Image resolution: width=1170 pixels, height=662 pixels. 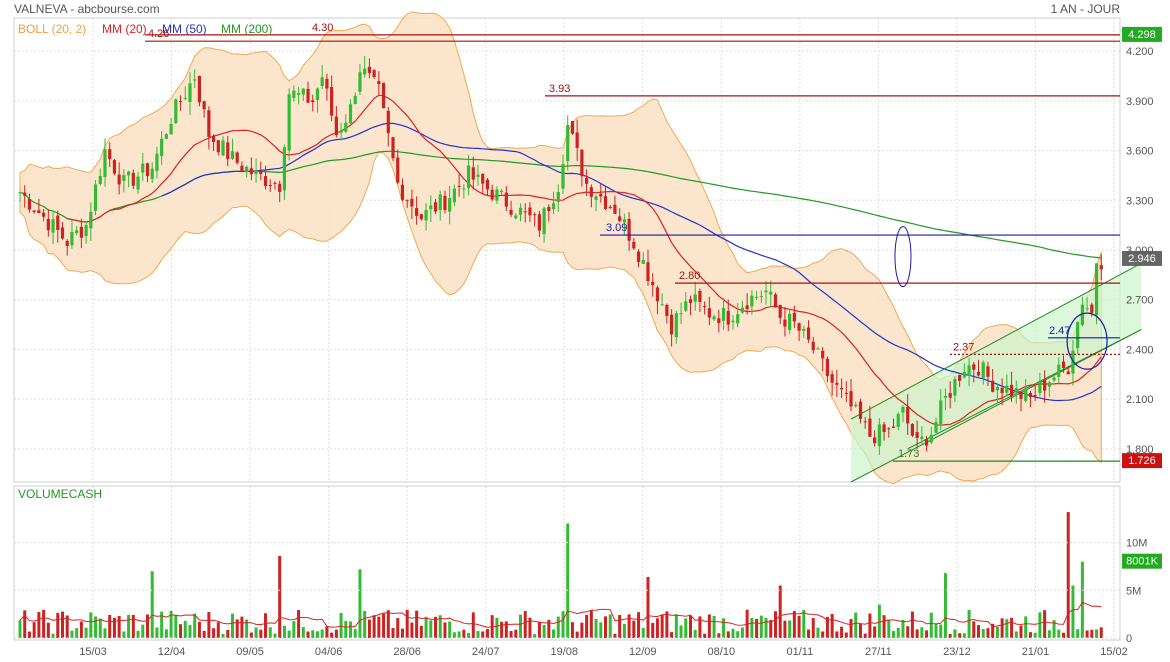 I want to click on period-label: 1 AN - JOUR, so click(x=1086, y=9).